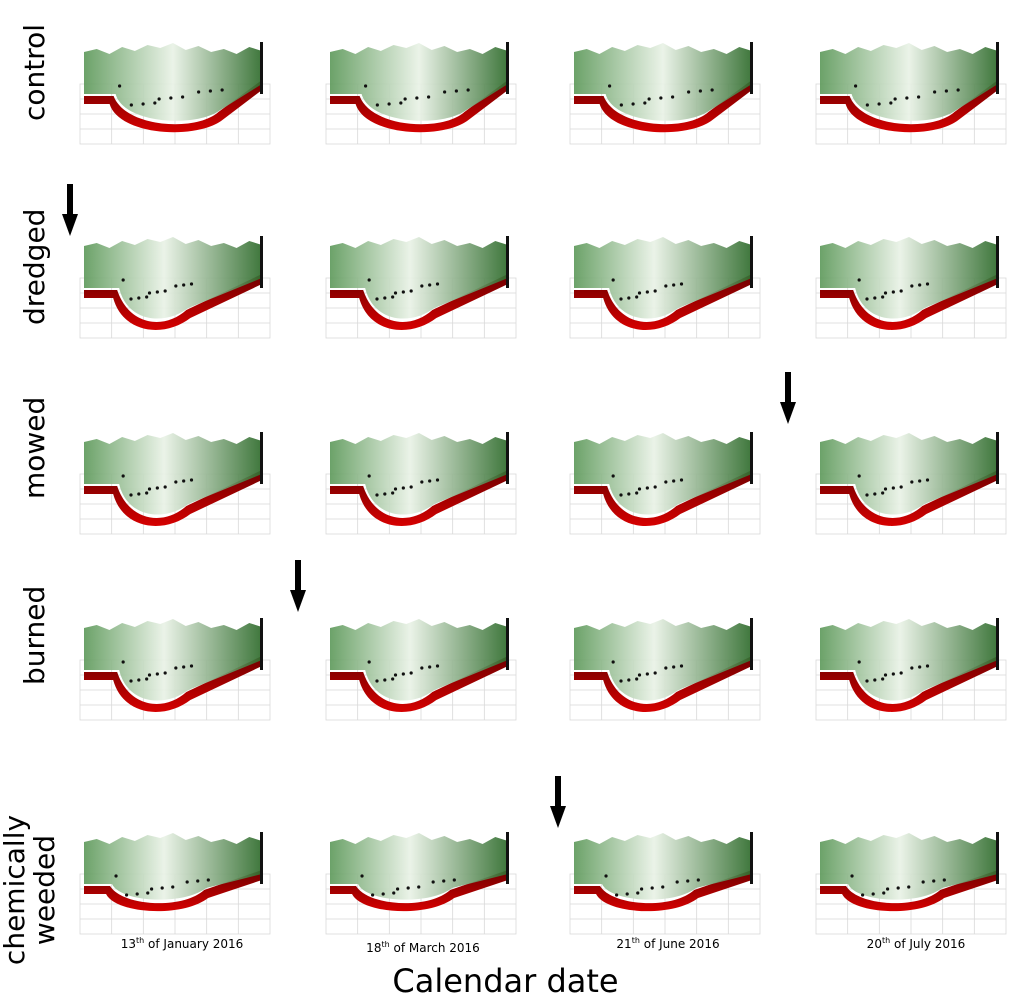  I want to click on date-day: 20, so click(874, 944).